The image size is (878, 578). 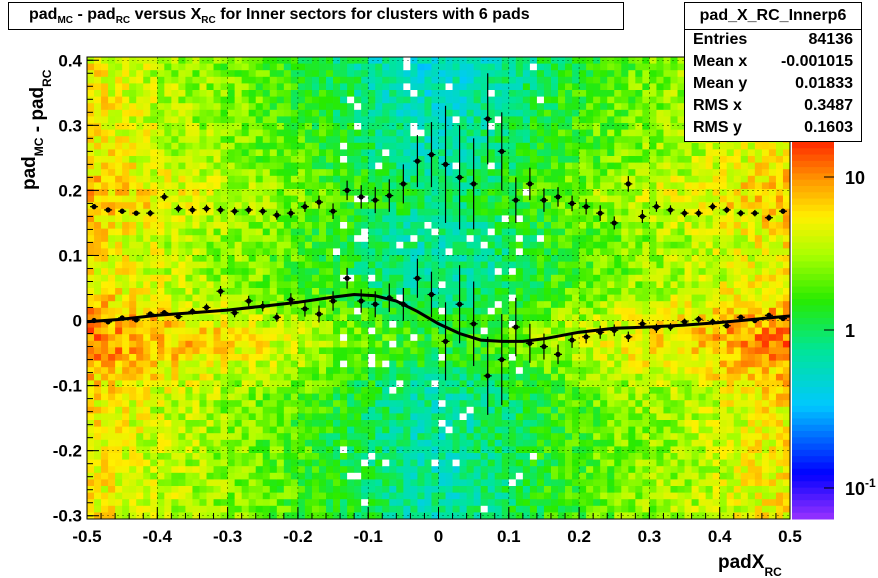 I want to click on fit-curve, so click(x=438, y=317).